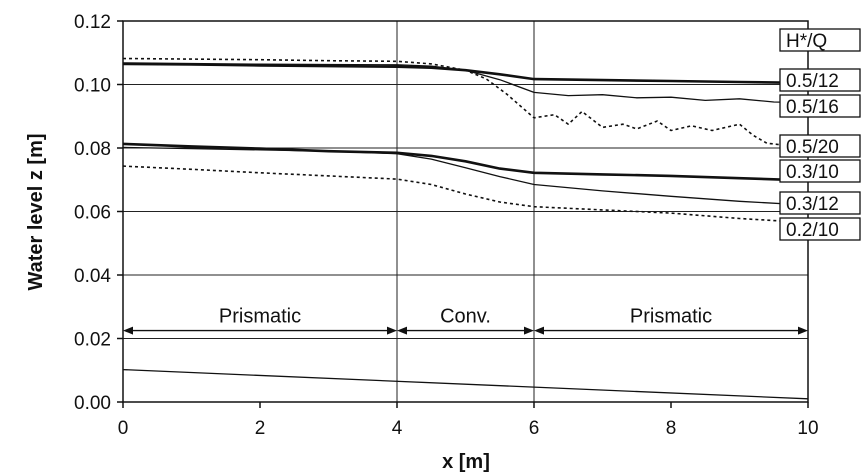 The image size is (863, 474). I want to click on y-axis-ticks: 0.00 0.02 0.04 0.06 0.08 0.10 0.12, so click(98, 213).